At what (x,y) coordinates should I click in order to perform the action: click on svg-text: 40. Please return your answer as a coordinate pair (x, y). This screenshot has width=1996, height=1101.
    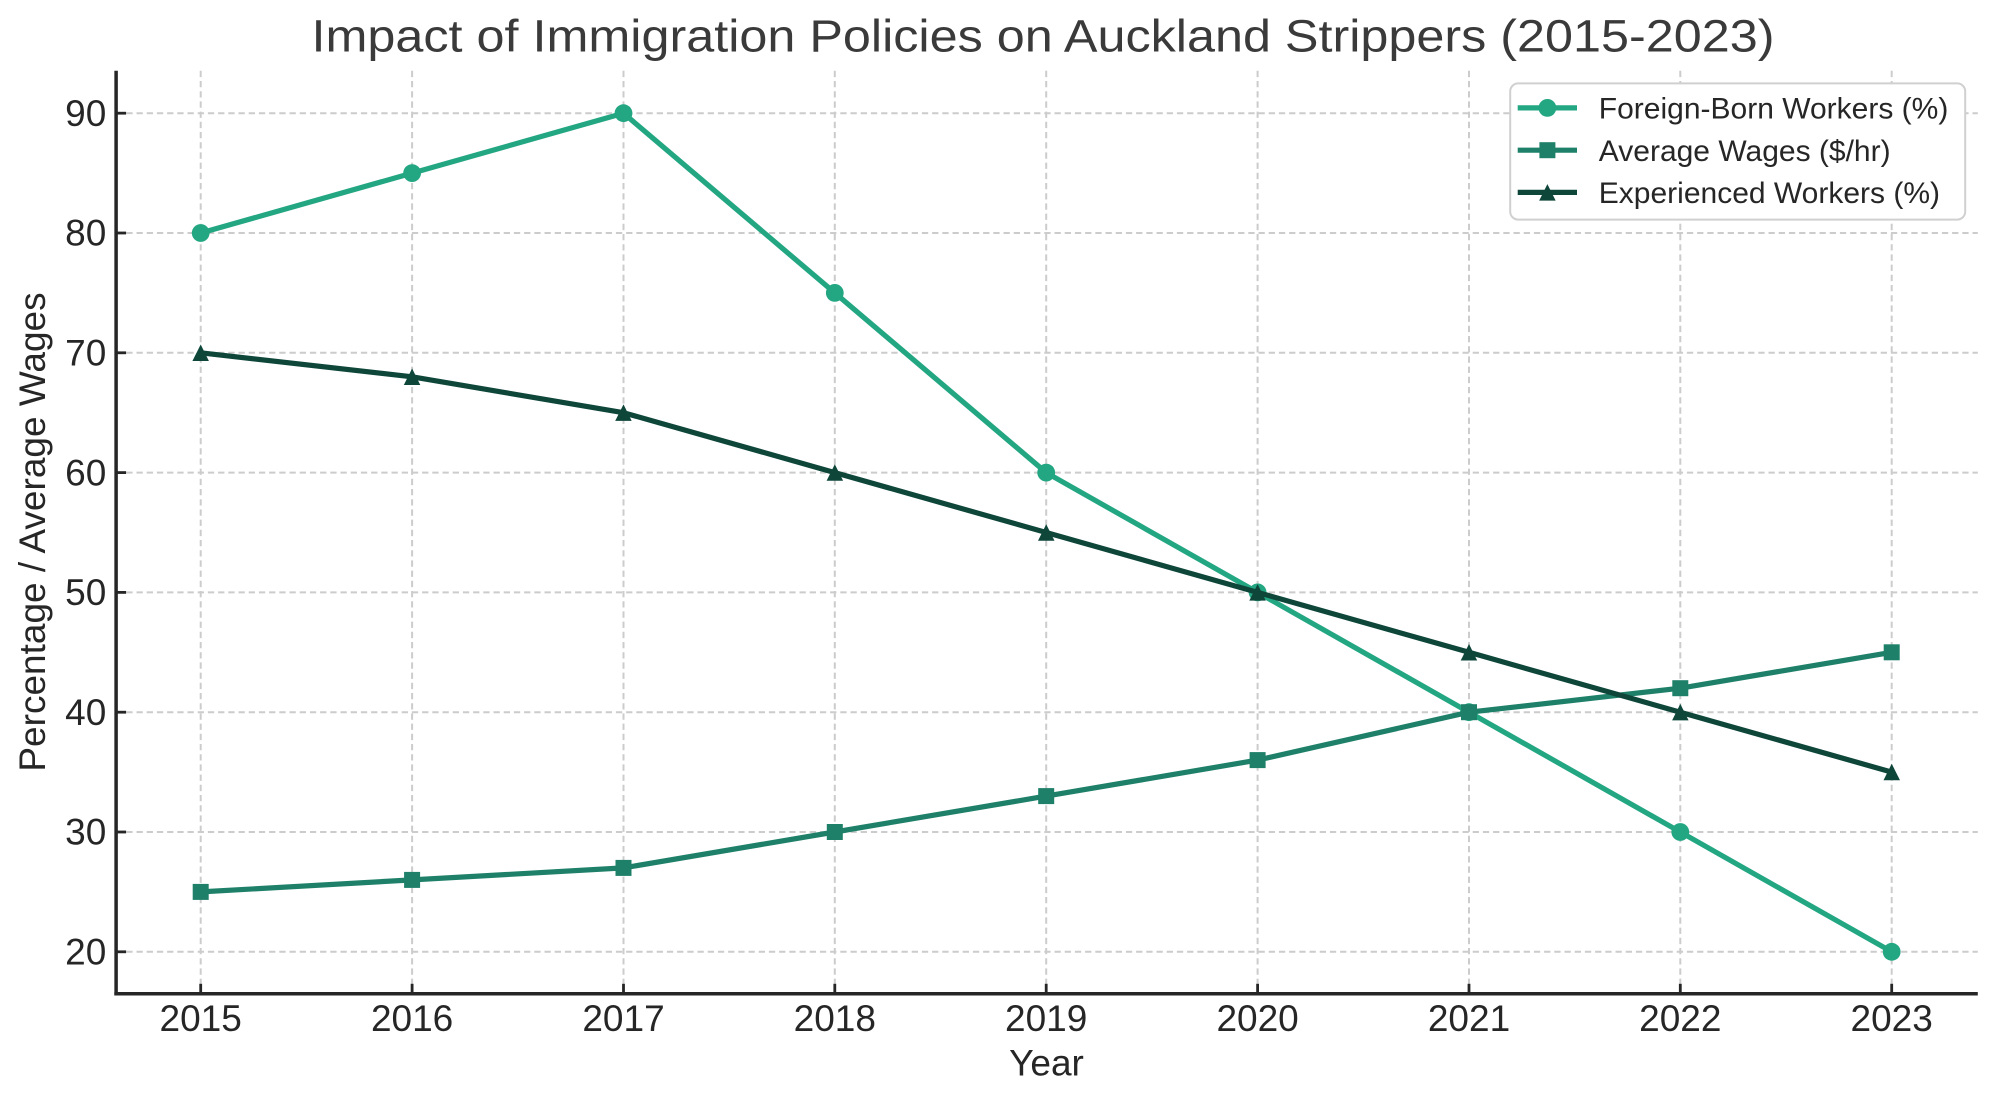
    Looking at the image, I should click on (85, 712).